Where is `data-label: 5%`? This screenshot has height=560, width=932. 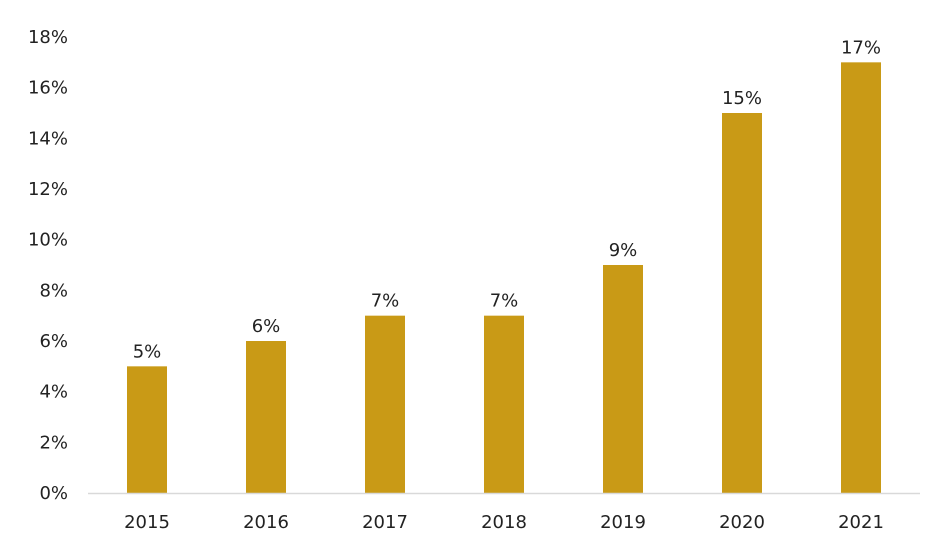 data-label: 5% is located at coordinates (147, 351).